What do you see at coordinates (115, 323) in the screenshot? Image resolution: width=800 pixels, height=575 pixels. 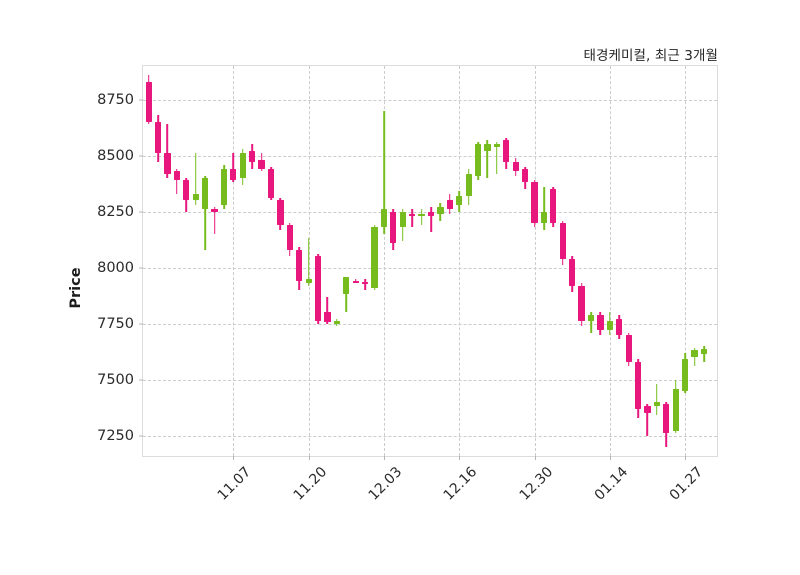 I see `y-tick-label: 7750` at bounding box center [115, 323].